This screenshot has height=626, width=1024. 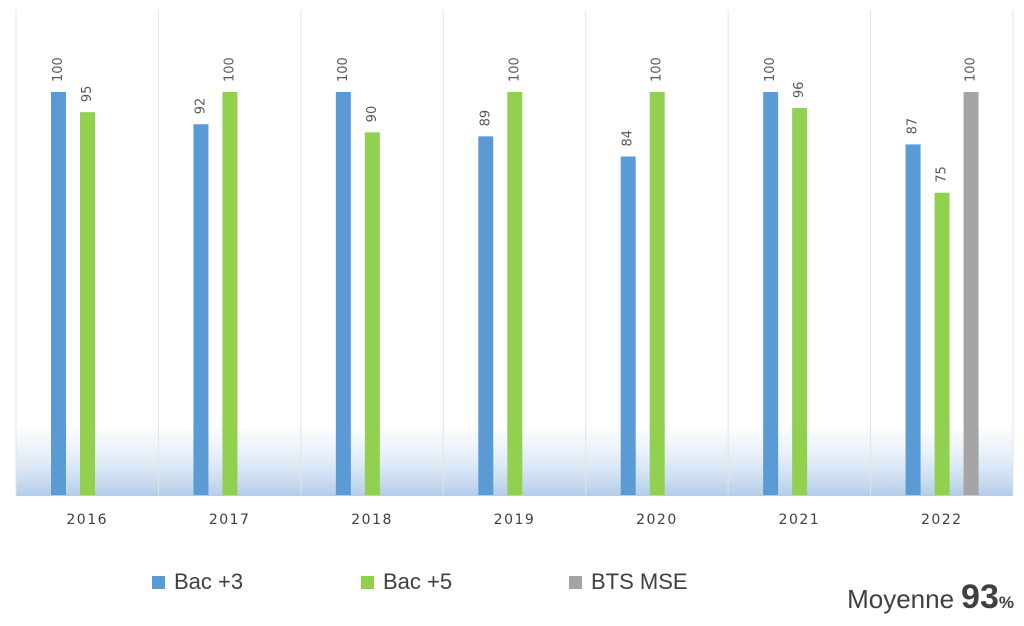 I want to click on bar-bts-mse-2022, so click(x=971, y=293).